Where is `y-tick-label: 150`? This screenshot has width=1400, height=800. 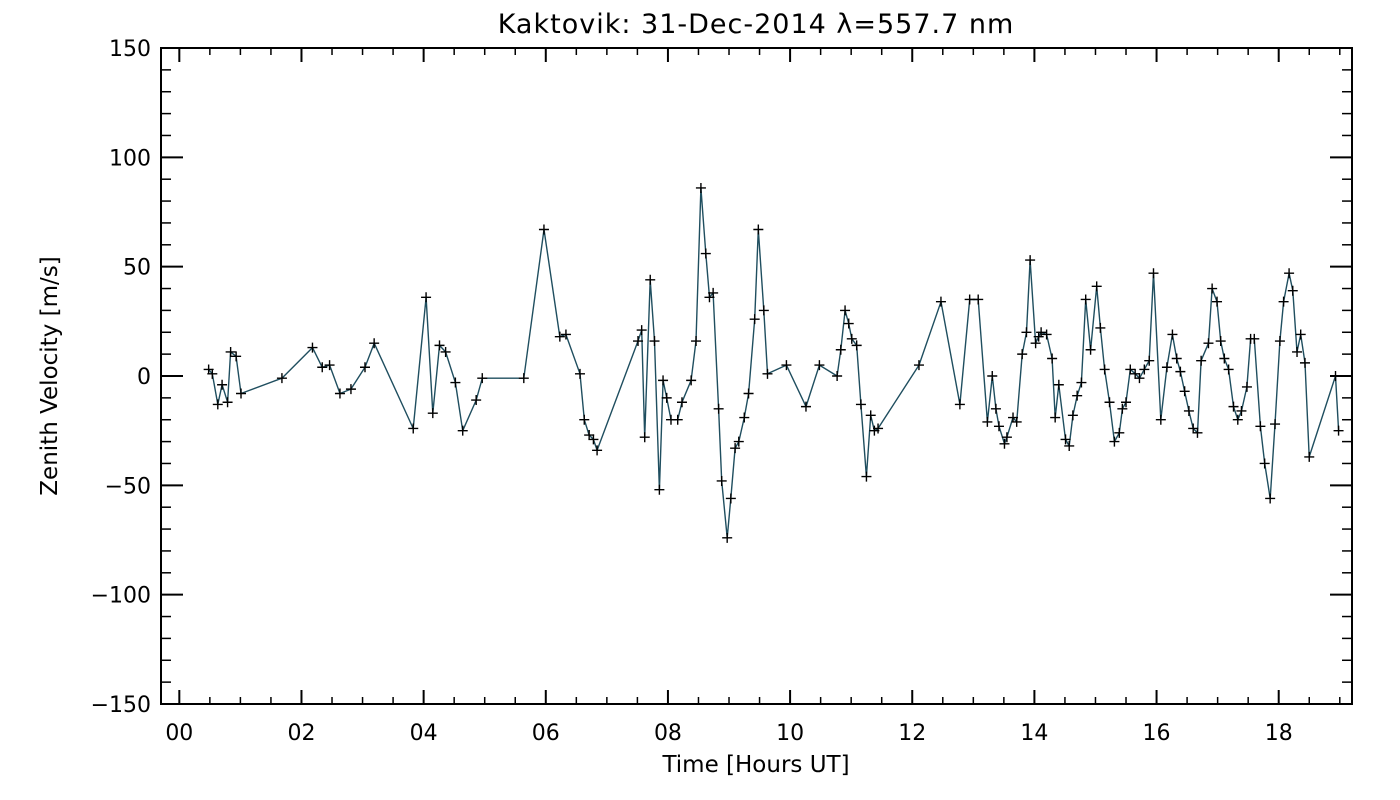
y-tick-label: 150 is located at coordinates (130, 49).